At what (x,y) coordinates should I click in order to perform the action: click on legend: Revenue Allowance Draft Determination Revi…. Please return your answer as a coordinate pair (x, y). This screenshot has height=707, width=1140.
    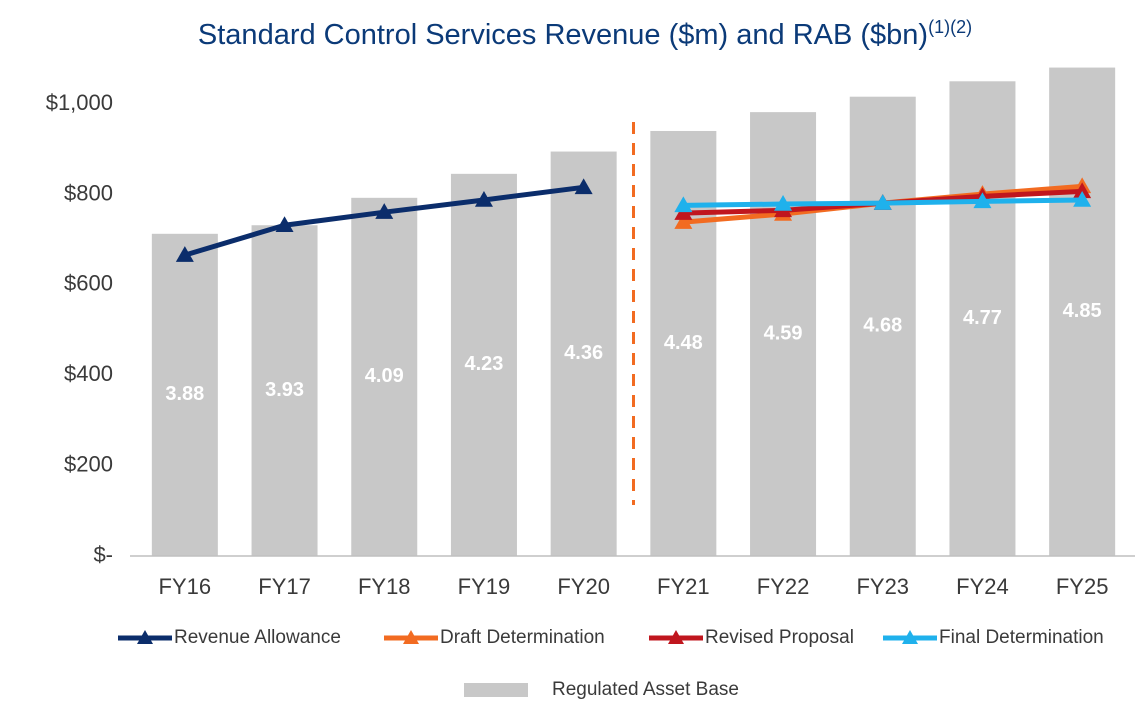
    Looking at the image, I should click on (611, 663).